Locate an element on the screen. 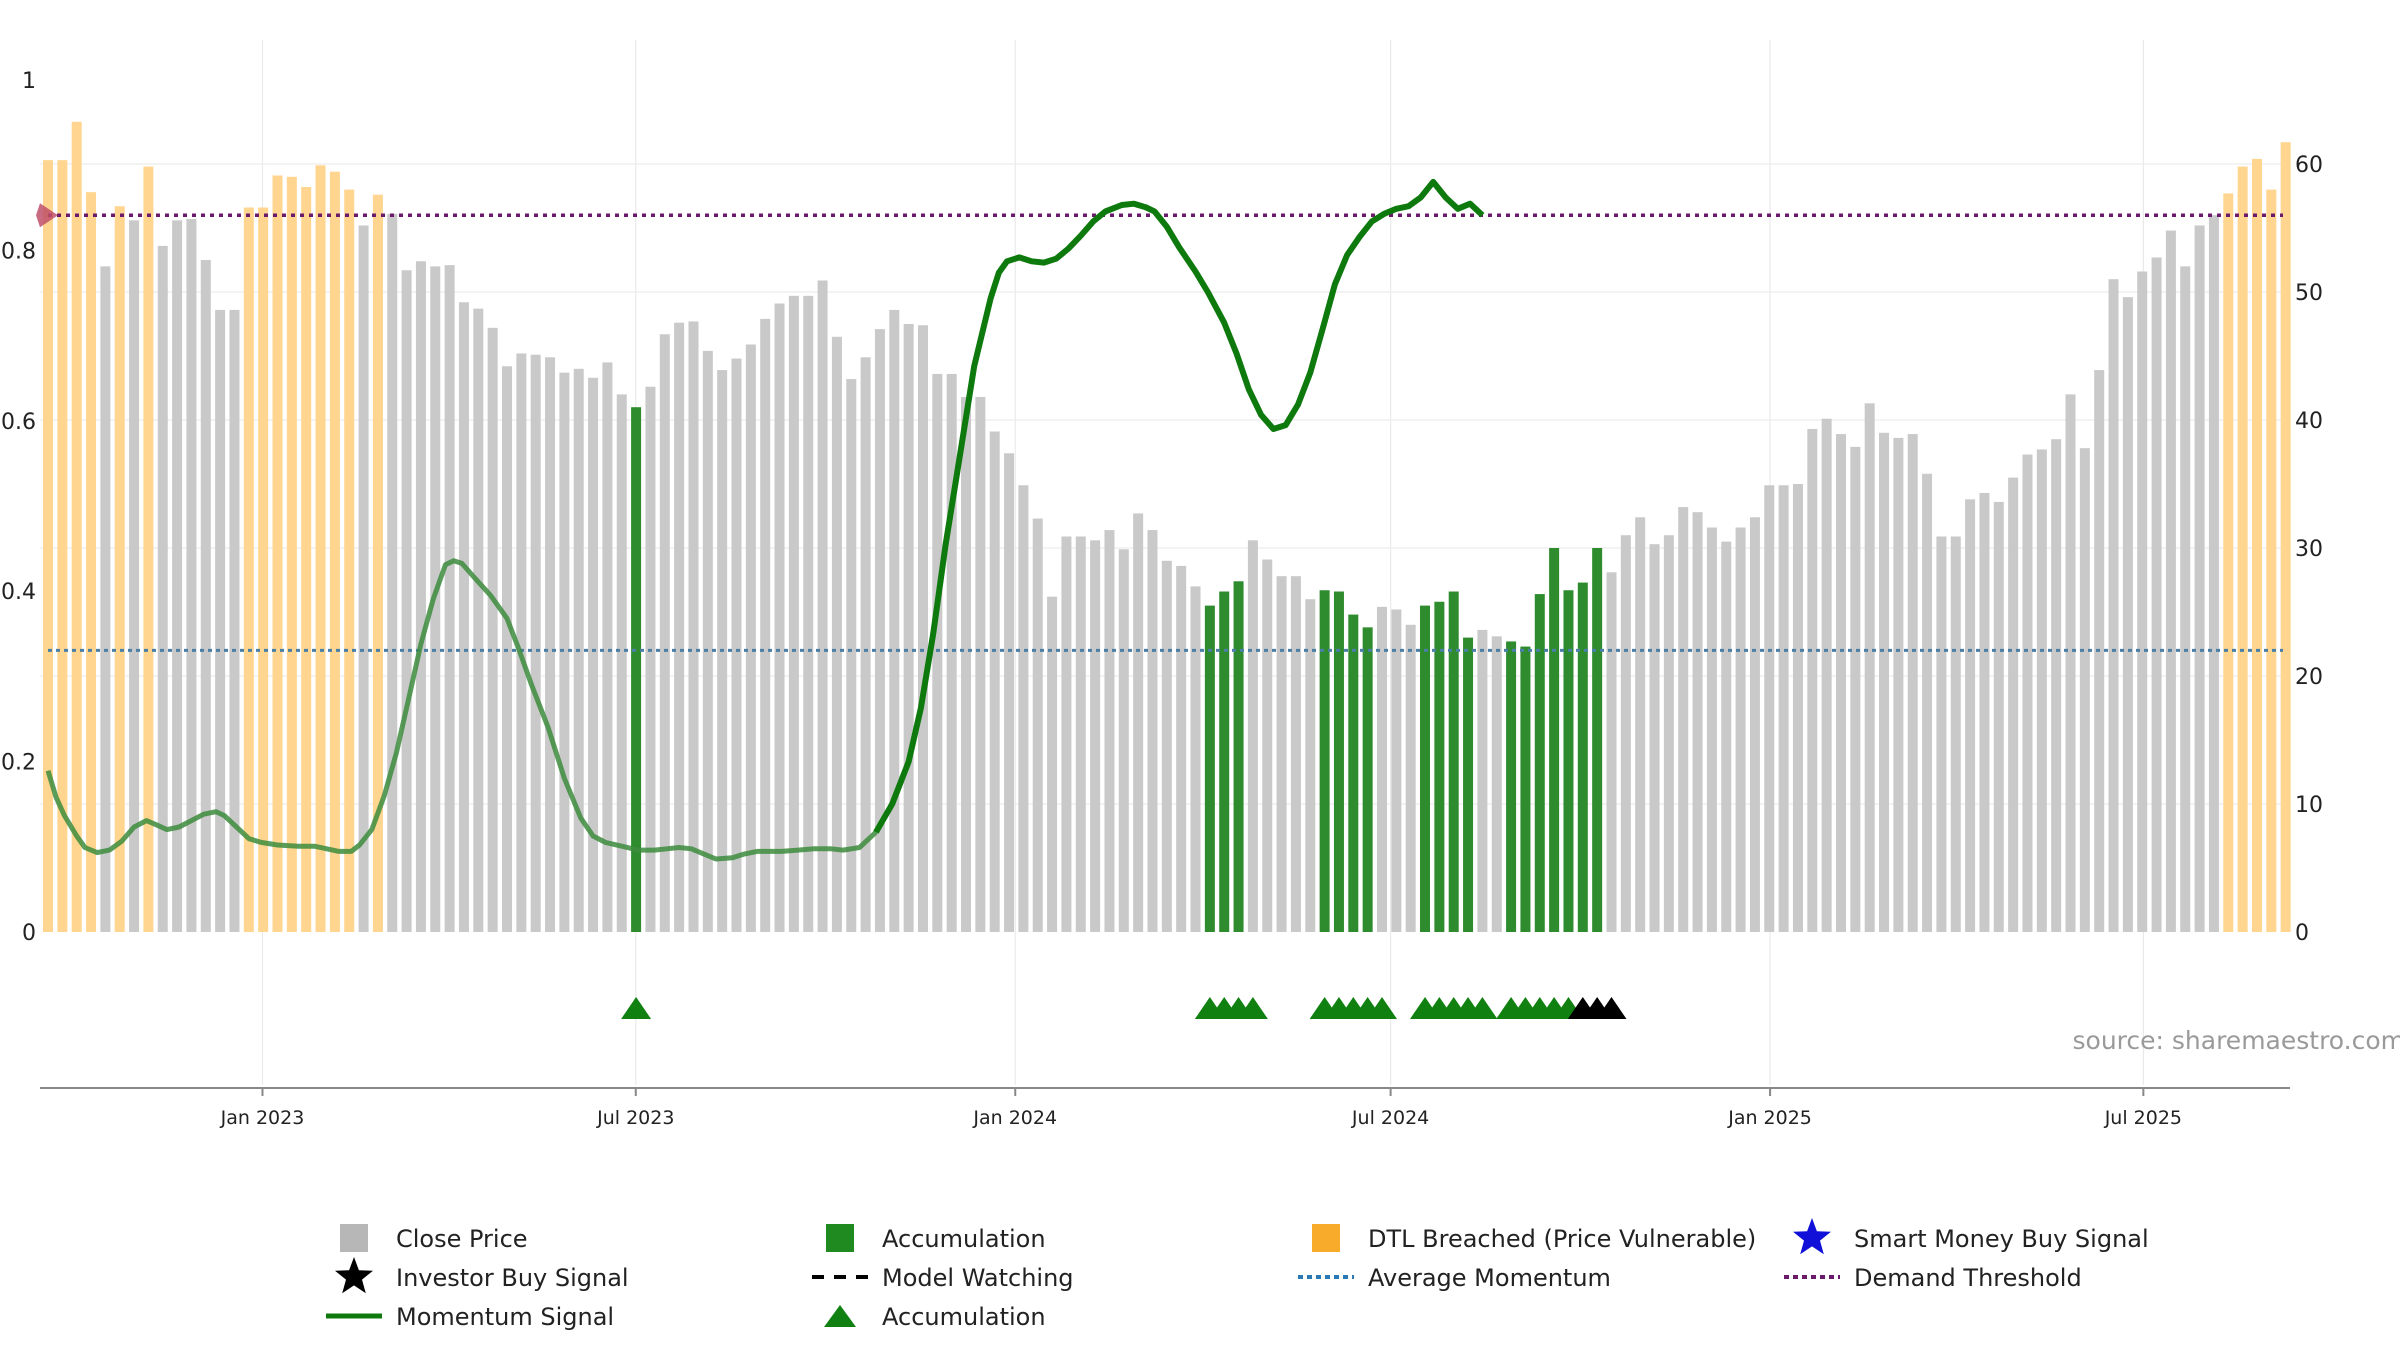 The width and height of the screenshot is (2400, 1350). right-tick-label: 40 is located at coordinates (2309, 421).